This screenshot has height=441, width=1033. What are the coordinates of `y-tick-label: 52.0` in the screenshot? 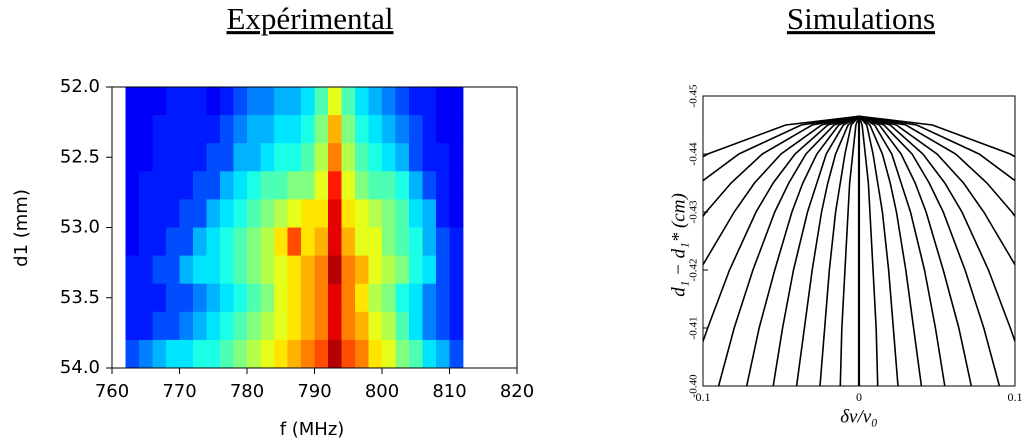 It's located at (80, 86).